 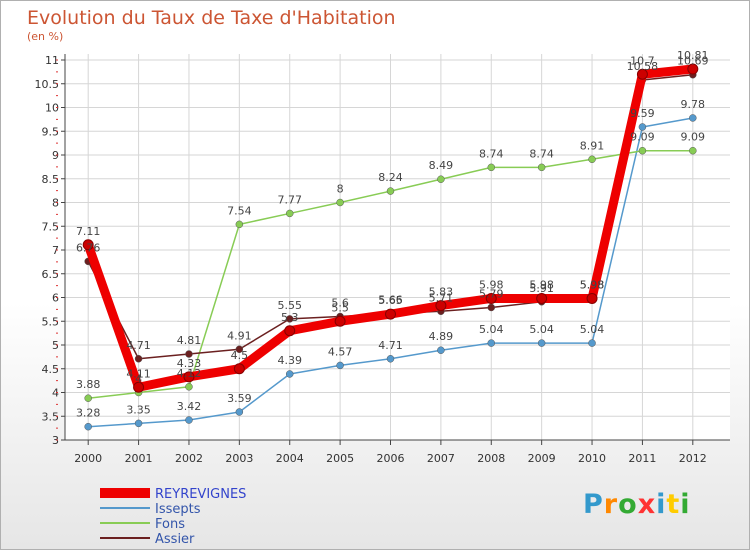 What do you see at coordinates (693, 104) in the screenshot?
I see `data-label: 9.78` at bounding box center [693, 104].